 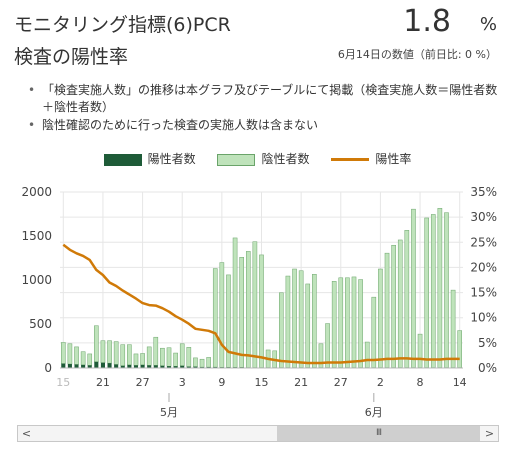 What do you see at coordinates (36, 280) in the screenshot?
I see `y-left-tick-label: 1000` at bounding box center [36, 280].